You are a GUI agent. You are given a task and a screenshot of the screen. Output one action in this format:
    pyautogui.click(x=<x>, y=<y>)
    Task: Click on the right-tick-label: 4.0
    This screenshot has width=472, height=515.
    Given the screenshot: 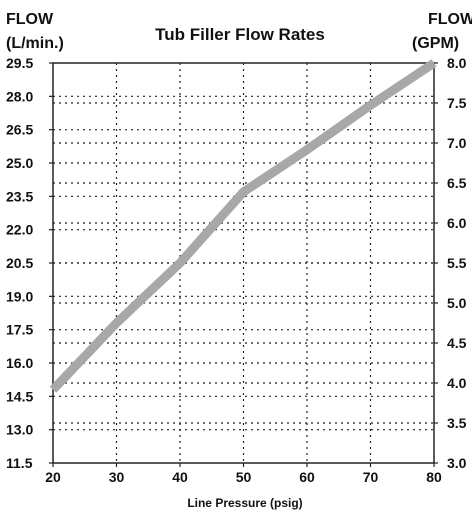 What is the action you would take?
    pyautogui.click(x=457, y=383)
    